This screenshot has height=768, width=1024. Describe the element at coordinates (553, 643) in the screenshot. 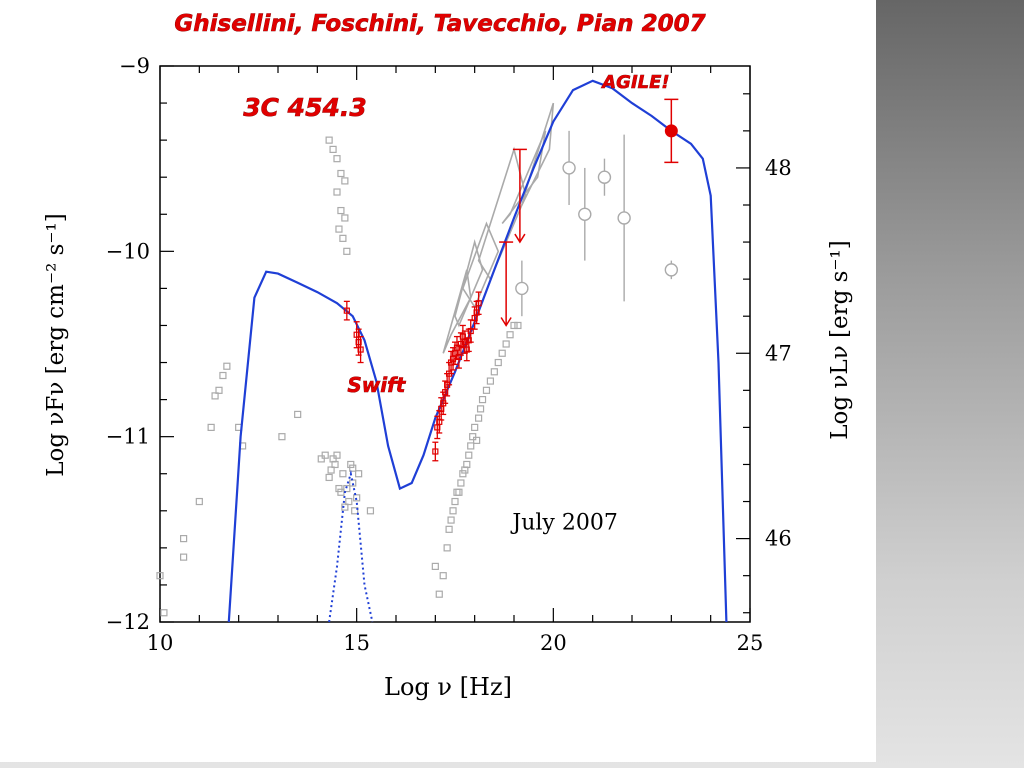

I see `x-tick-label: 20` at that location.